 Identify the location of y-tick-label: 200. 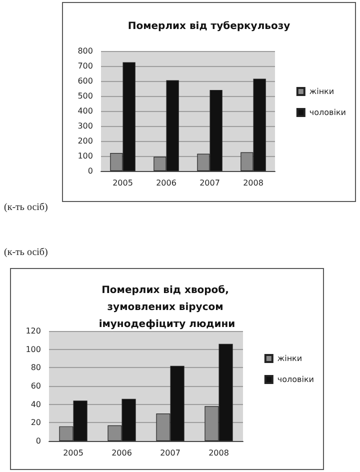
(85, 141).